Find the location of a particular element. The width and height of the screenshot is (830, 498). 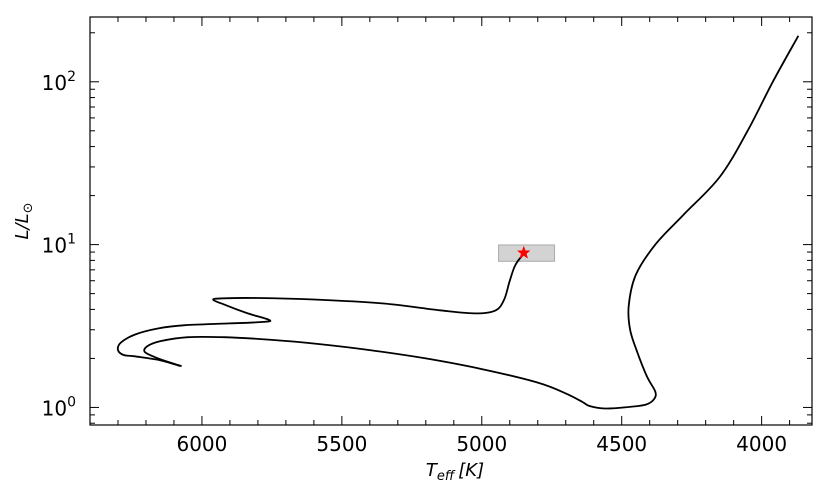

x-tick-label: 5000 is located at coordinates (481, 444).